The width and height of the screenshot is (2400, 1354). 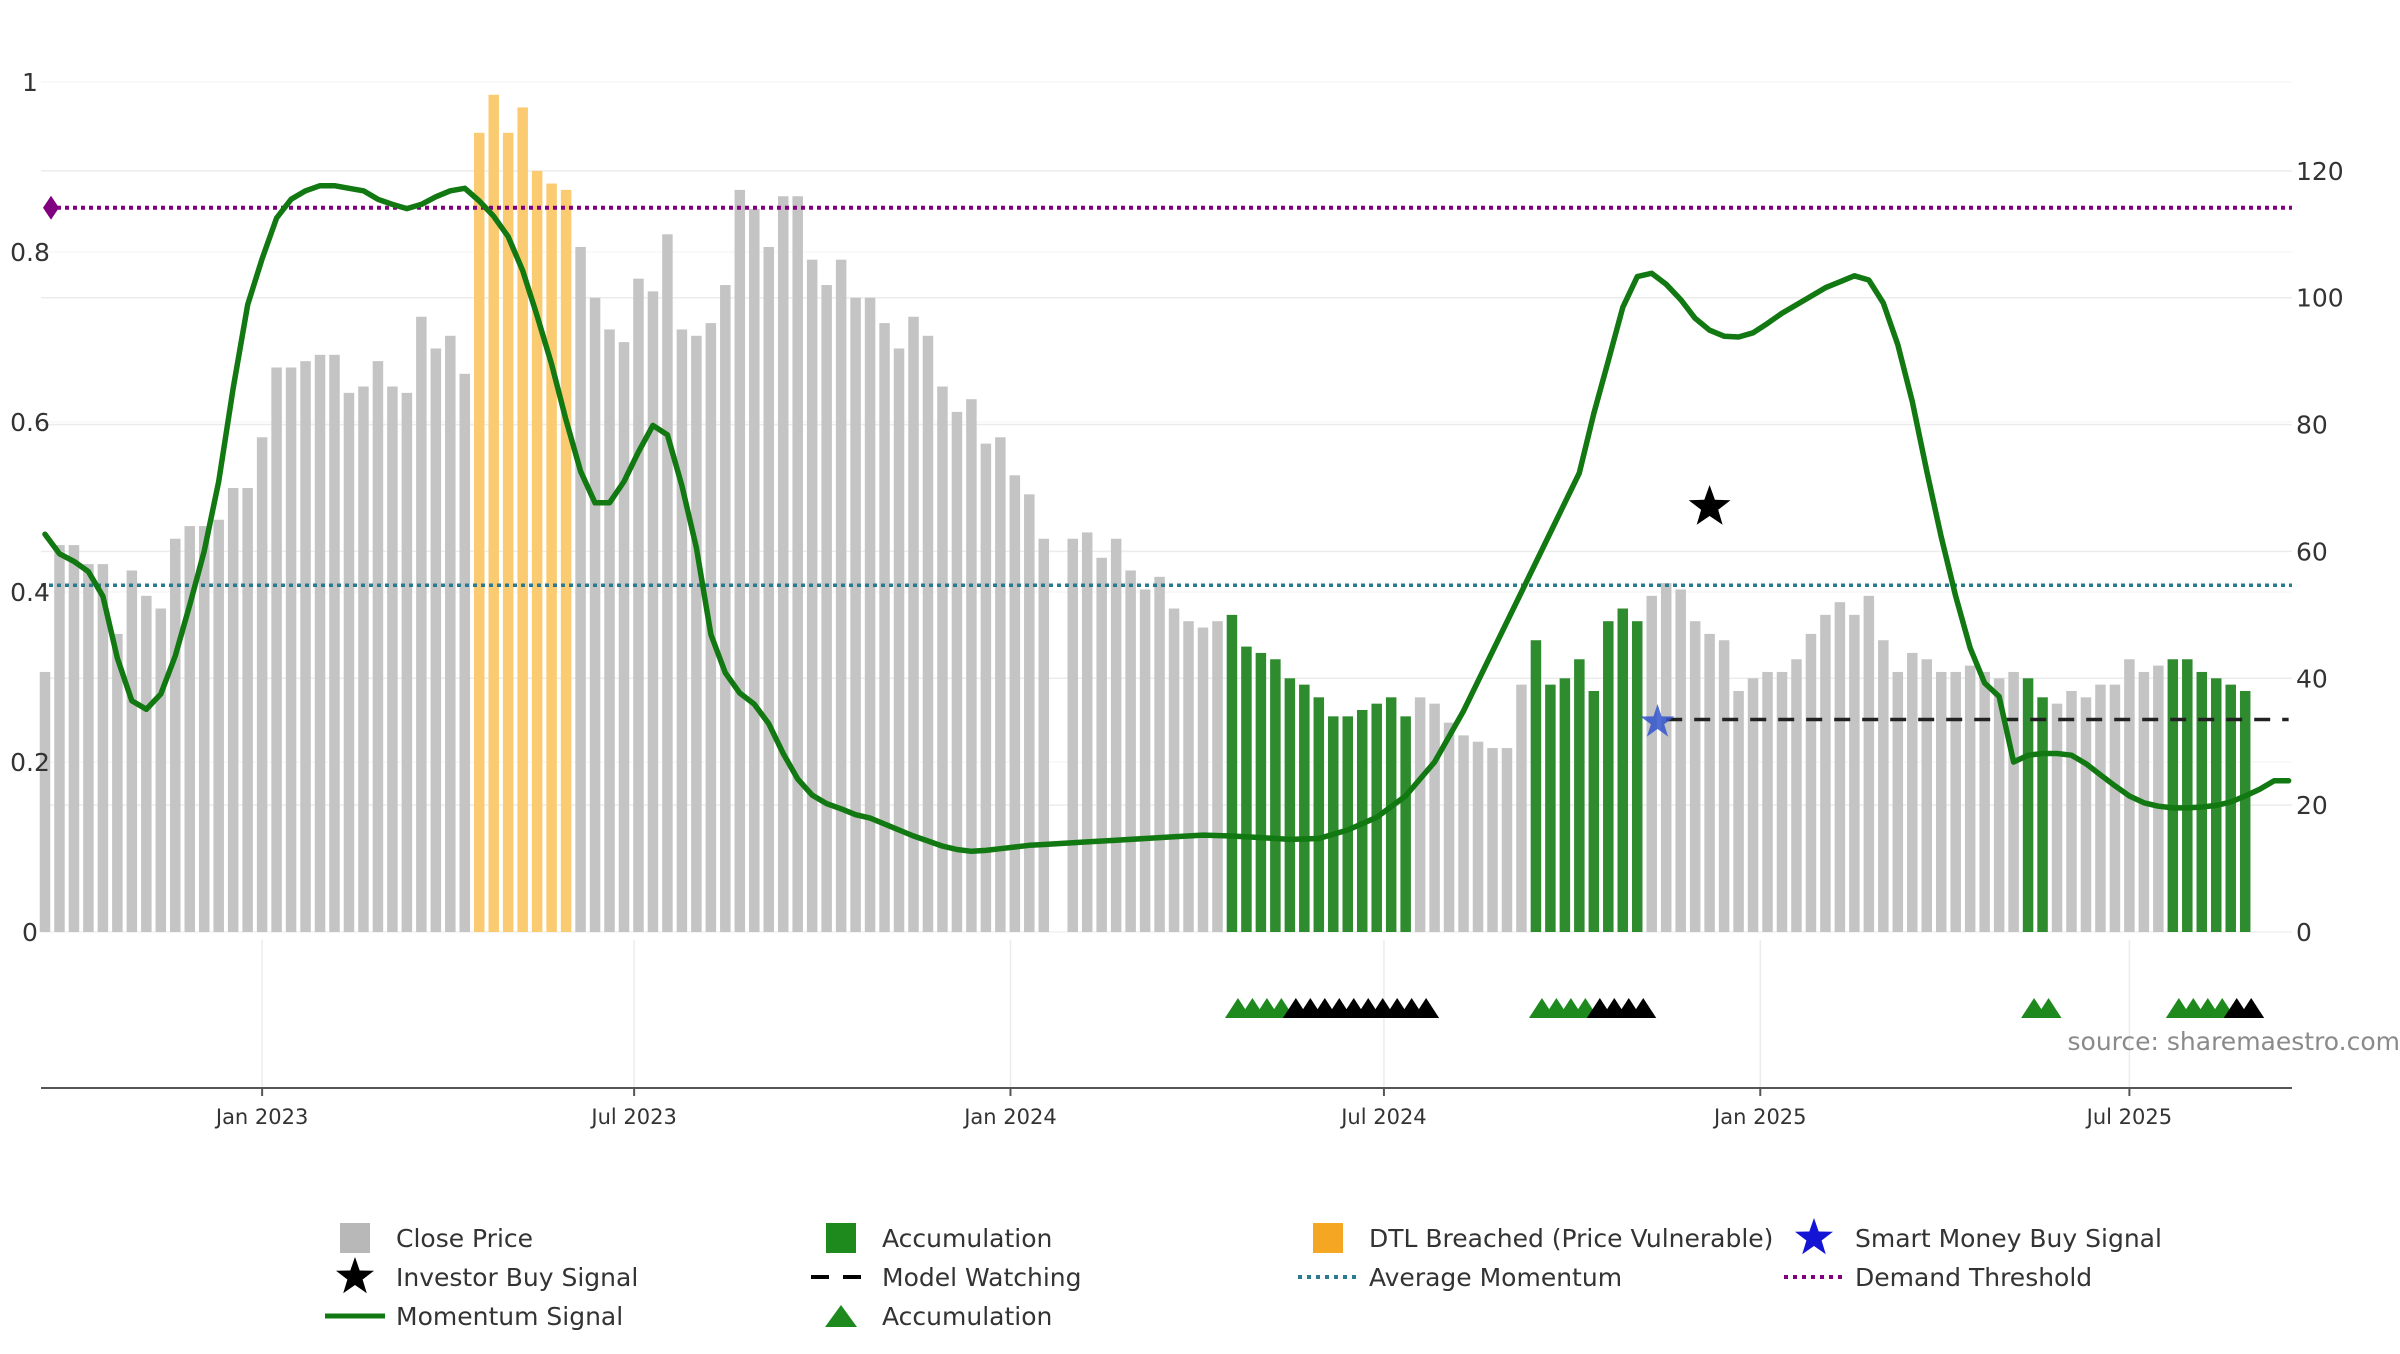 What do you see at coordinates (1973, 1277) in the screenshot?
I see `legend-label: Demand Threshold` at bounding box center [1973, 1277].